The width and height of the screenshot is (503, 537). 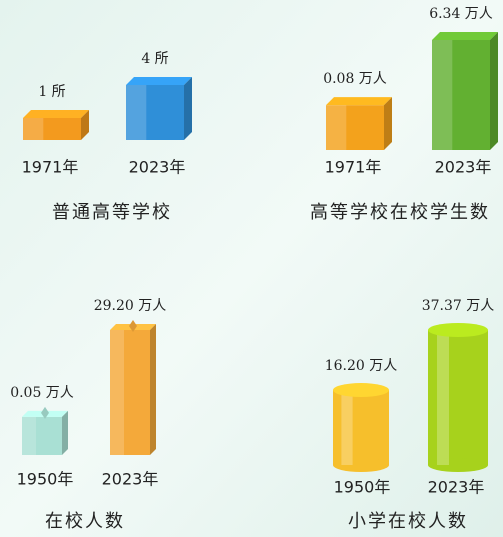 What do you see at coordinates (458, 306) in the screenshot?
I see `value-label: 37.37 万人` at bounding box center [458, 306].